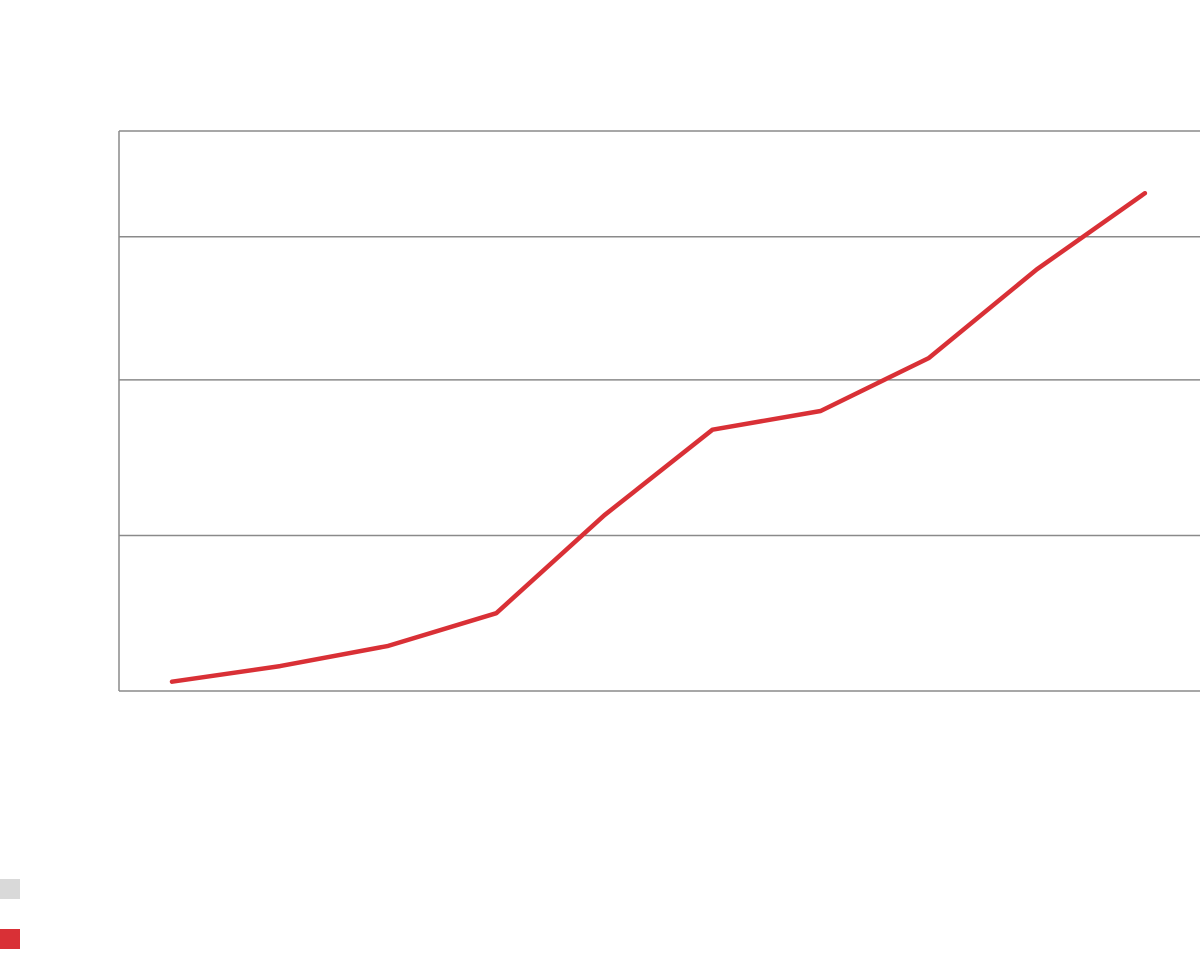 The width and height of the screenshot is (1200, 960). I want to click on legend, so click(10, 914).